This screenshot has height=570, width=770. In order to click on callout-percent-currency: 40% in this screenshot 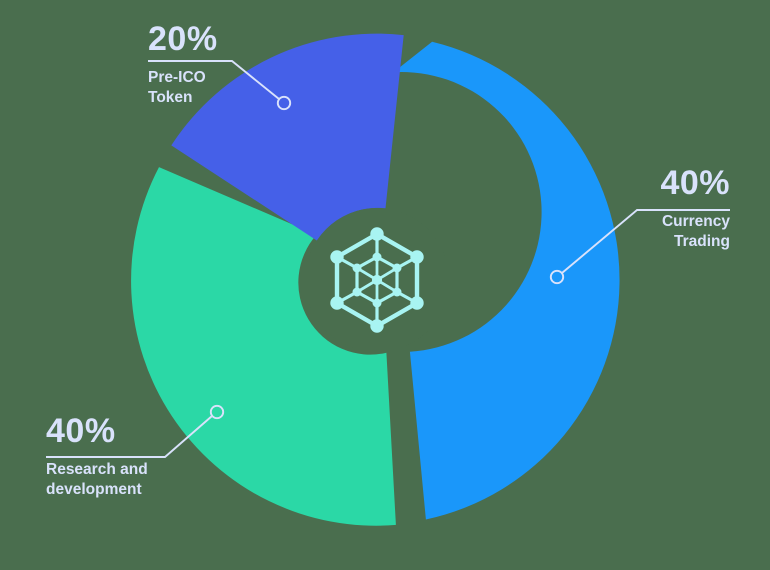, I will do `click(695, 183)`.